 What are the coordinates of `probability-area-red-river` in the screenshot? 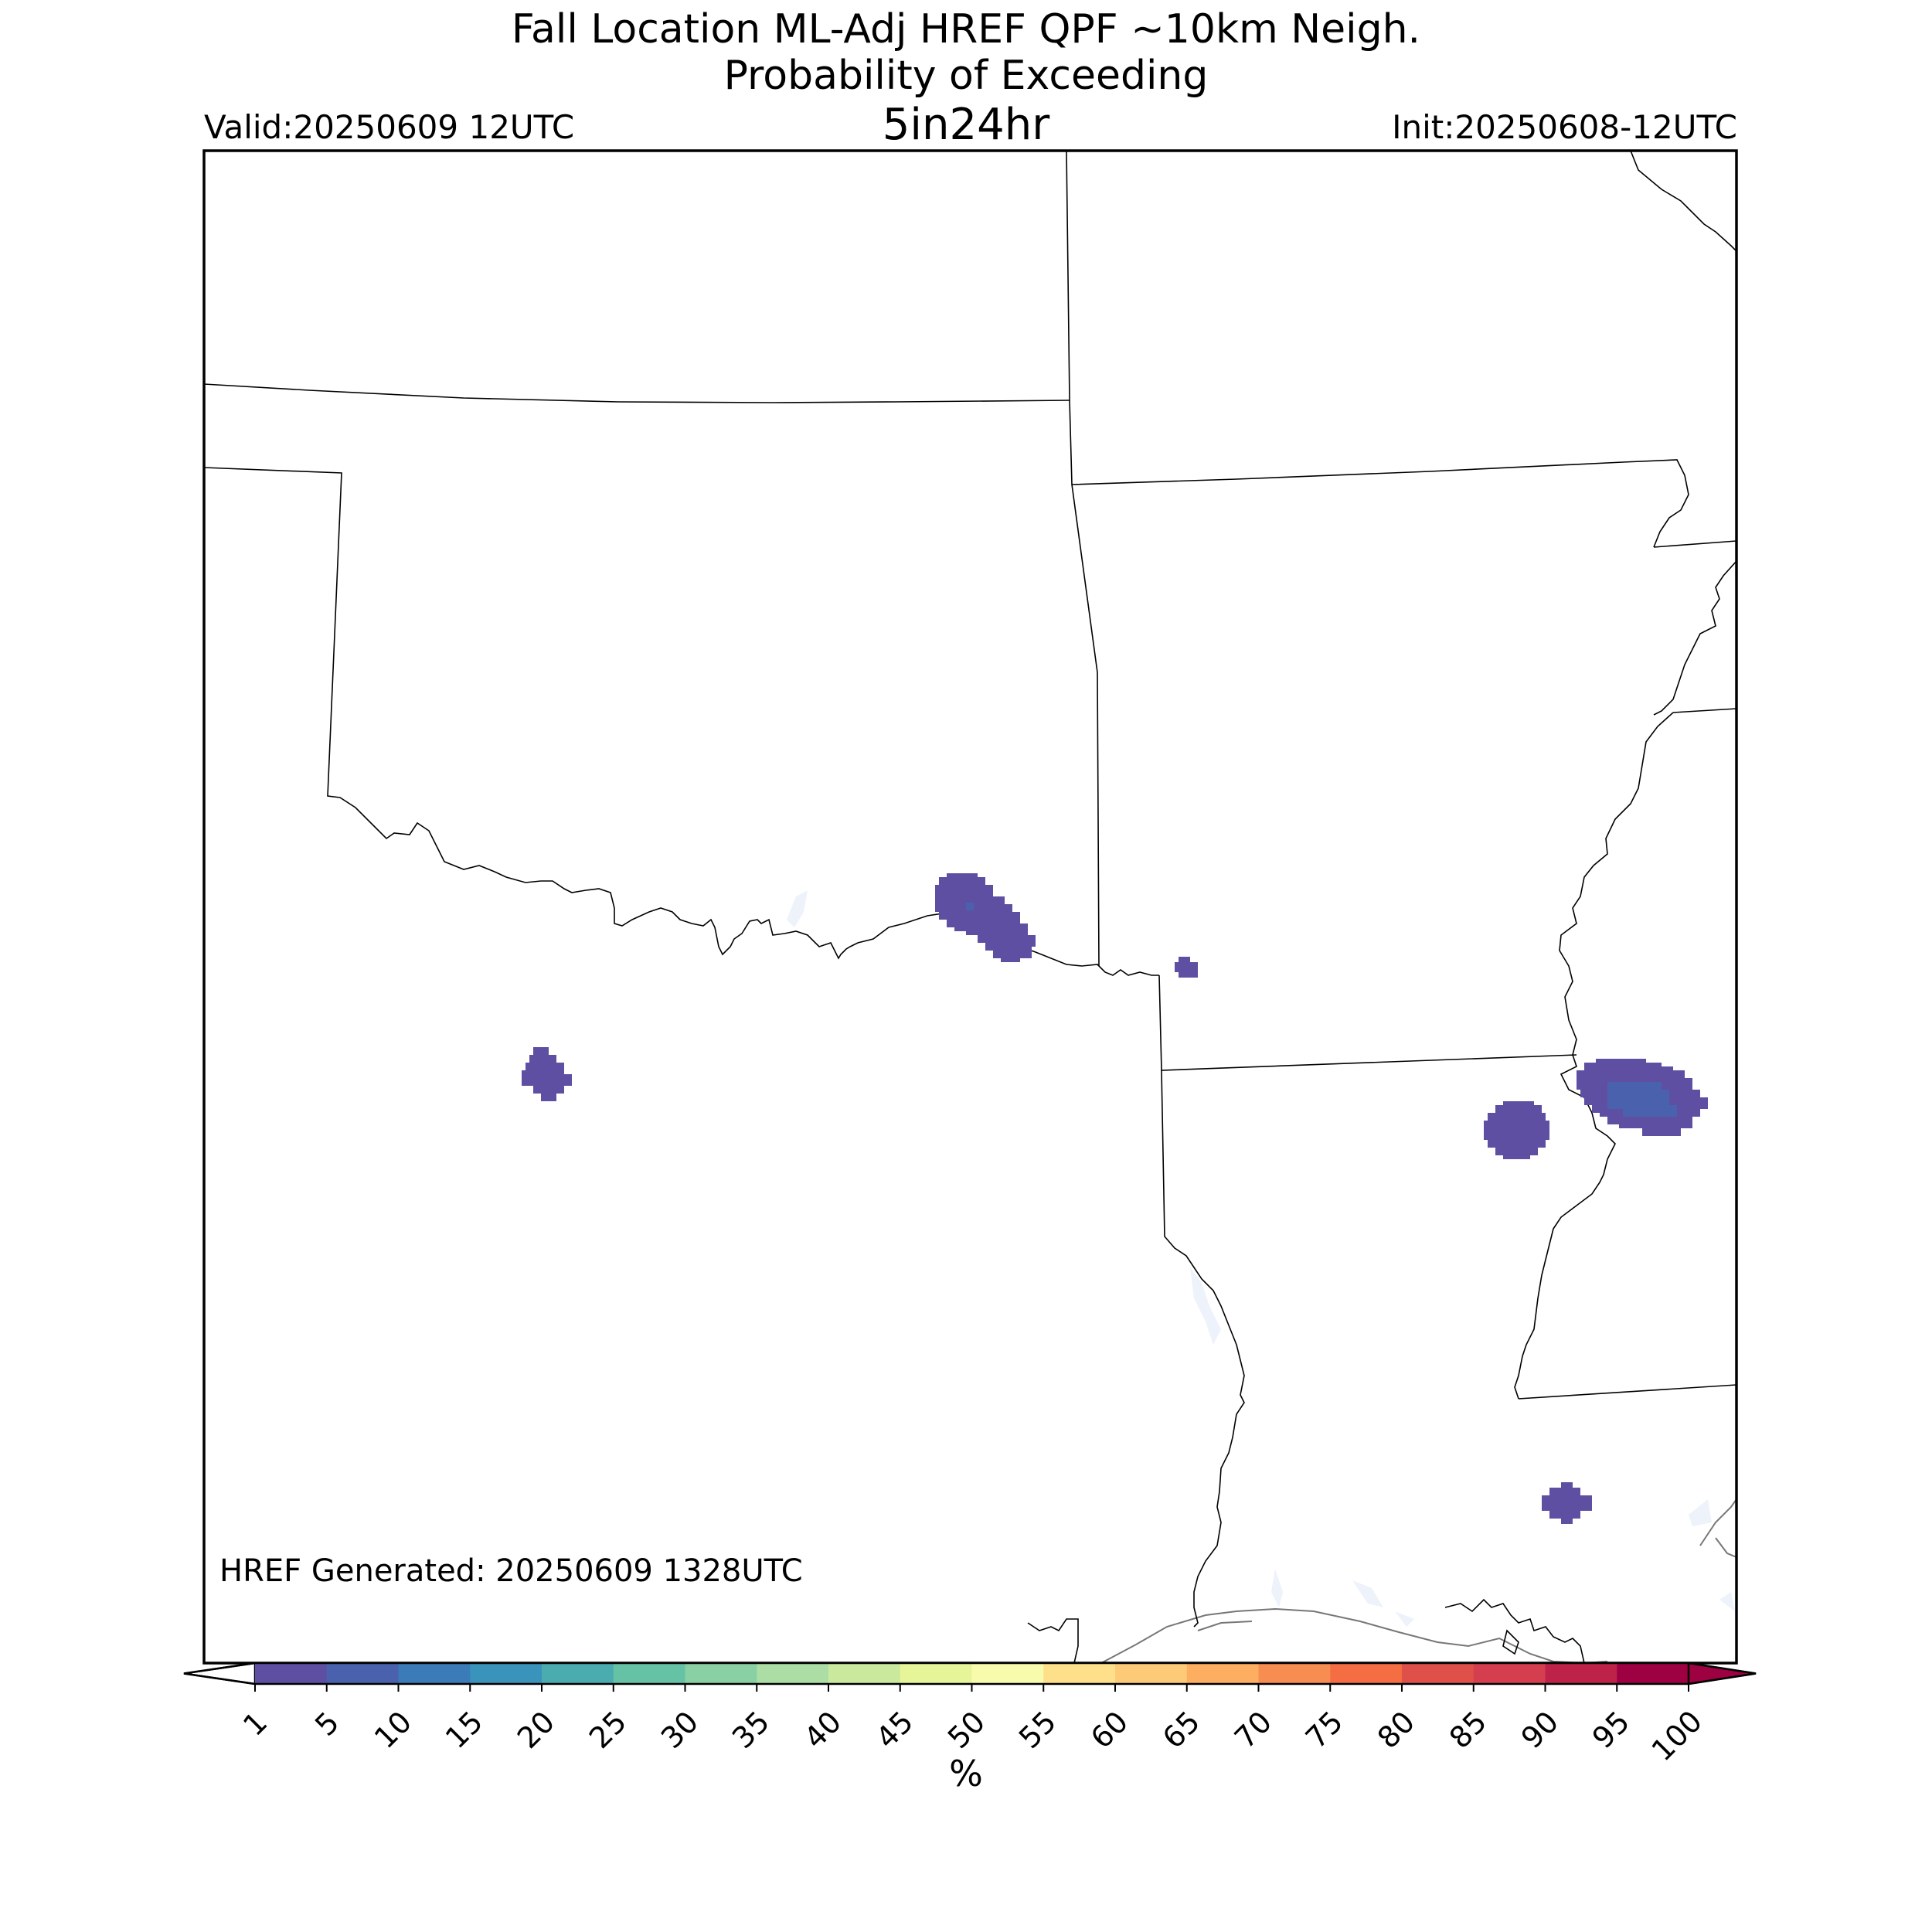 It's located at (985, 918).